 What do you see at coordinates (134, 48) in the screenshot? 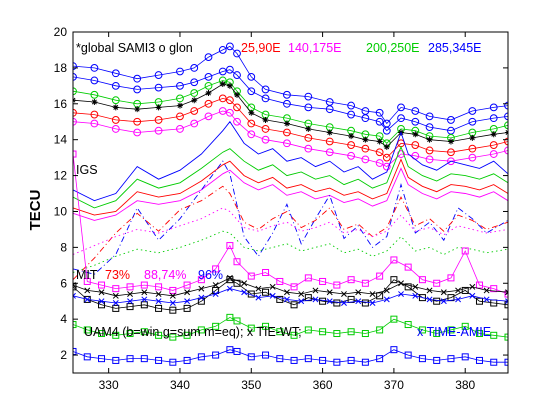
I see `global-sami3-label: *global SAMI3 o glon` at bounding box center [134, 48].